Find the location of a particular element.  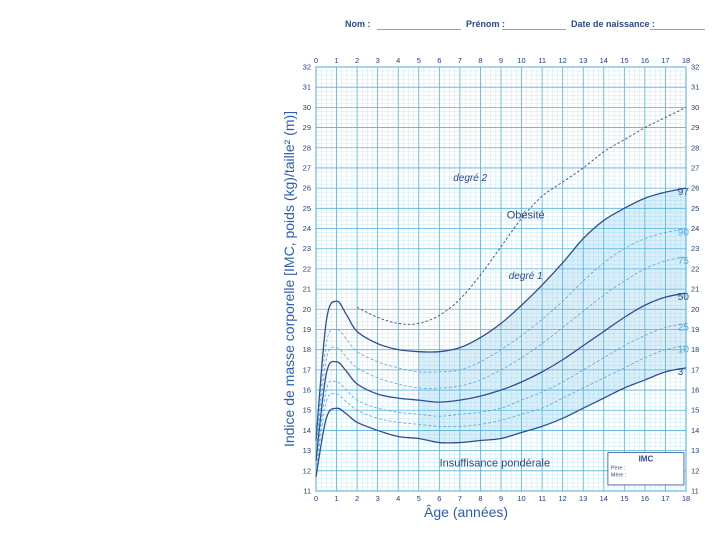

y-tick-label-left: 23 is located at coordinates (307, 248).